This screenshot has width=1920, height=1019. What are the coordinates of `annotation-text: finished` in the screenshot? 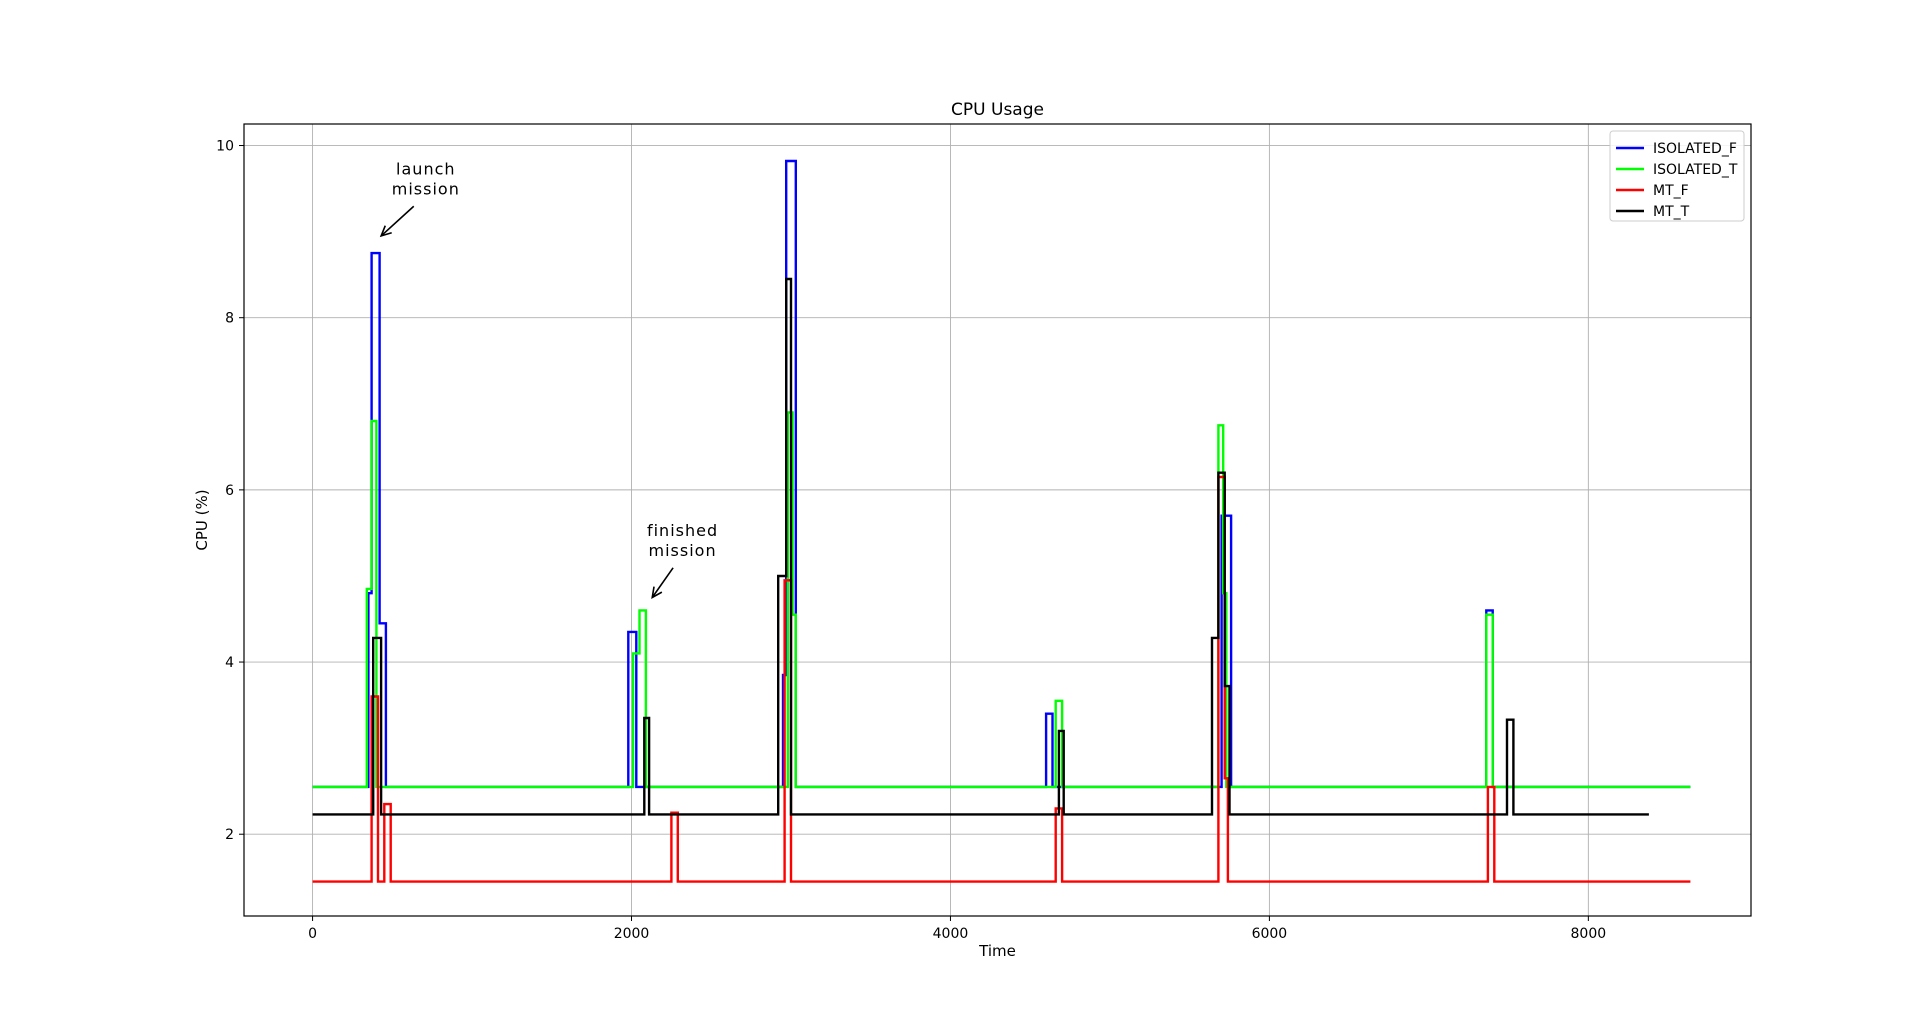 It's located at (682, 530).